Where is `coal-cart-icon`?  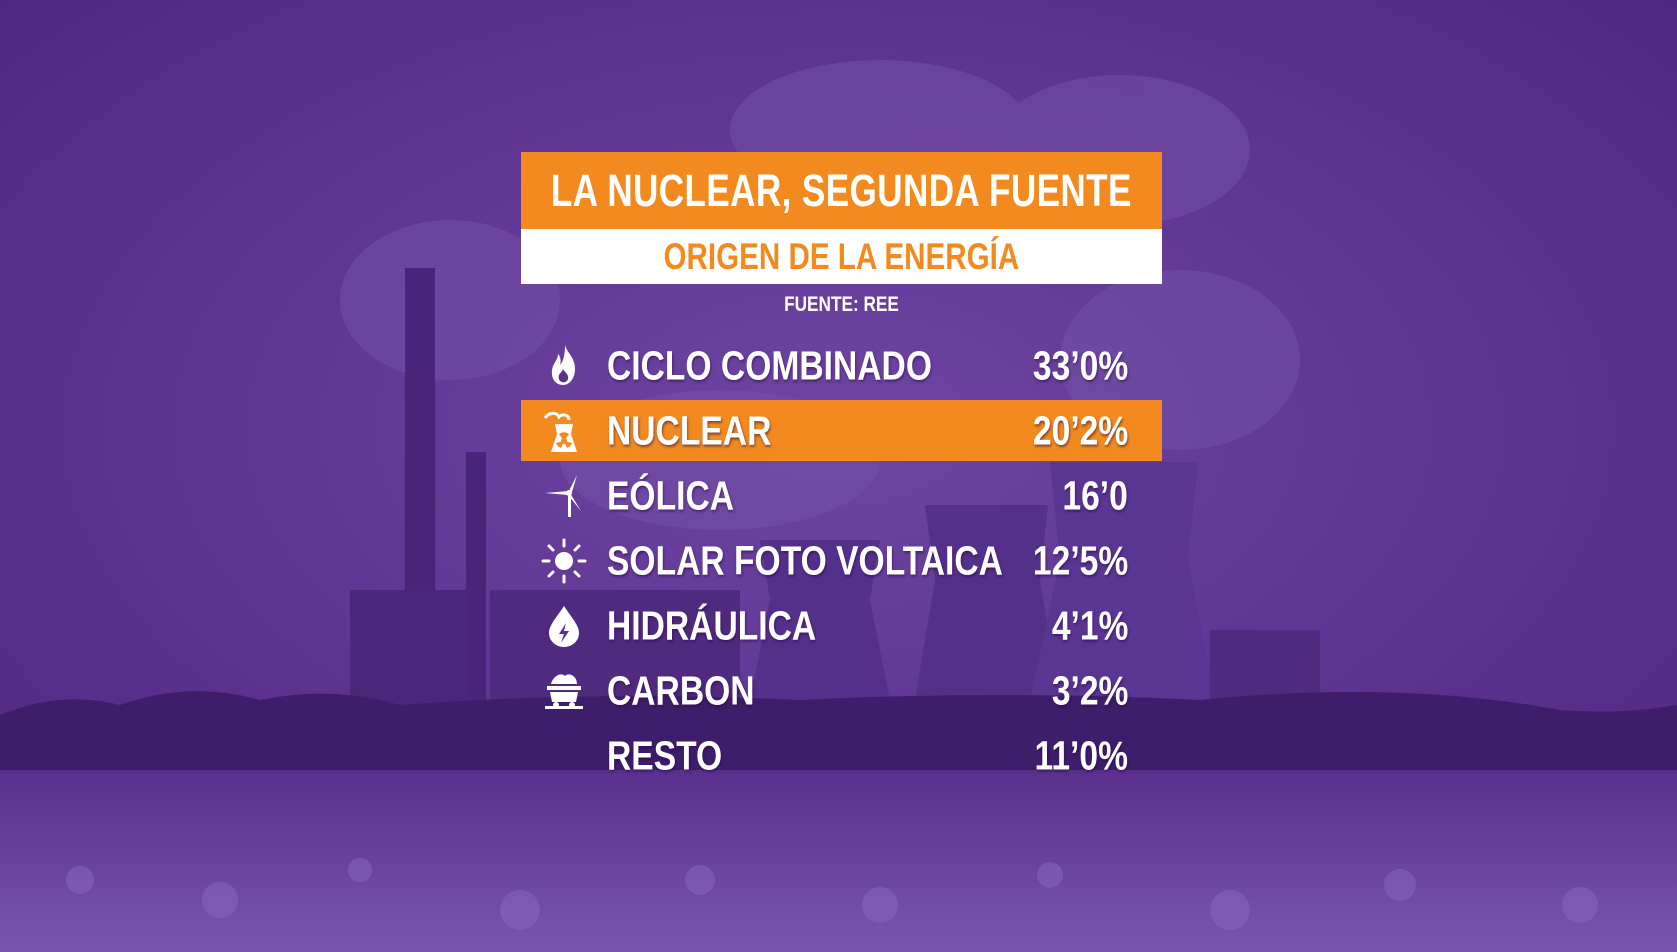 coal-cart-icon is located at coordinates (564, 691).